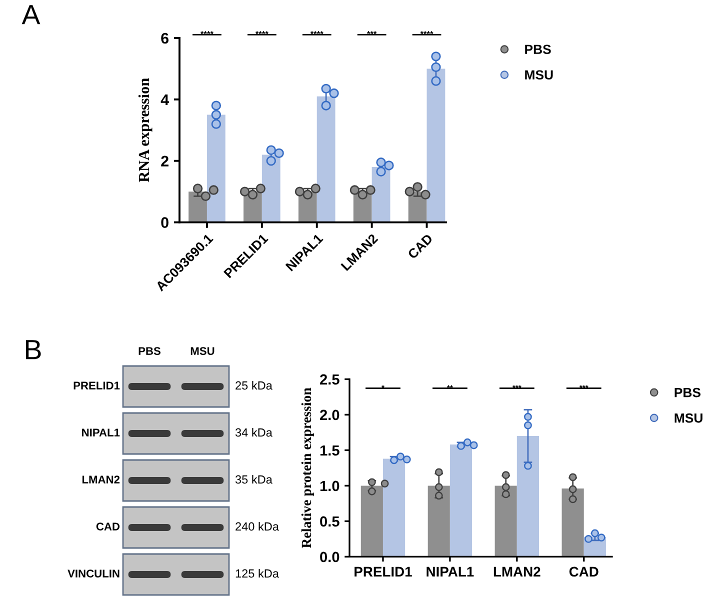  What do you see at coordinates (257, 573) in the screenshot?
I see `category-label: 125 kDa` at bounding box center [257, 573].